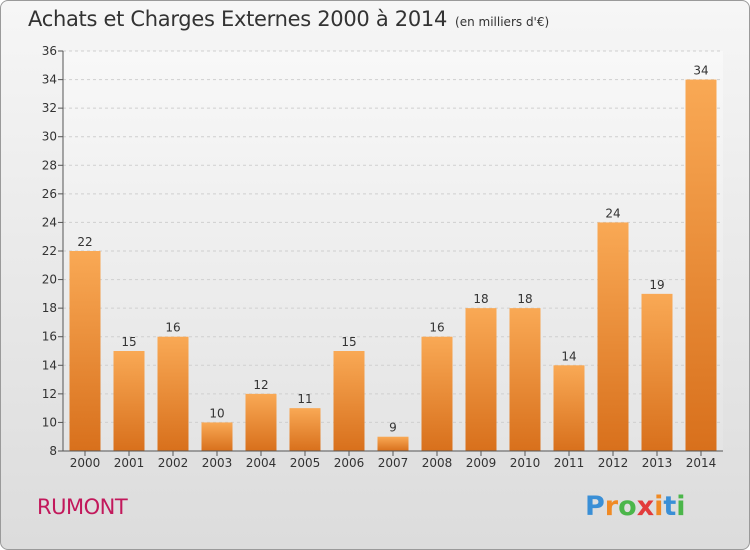  What do you see at coordinates (217, 463) in the screenshot?
I see `x-tick-label: 2003` at bounding box center [217, 463].